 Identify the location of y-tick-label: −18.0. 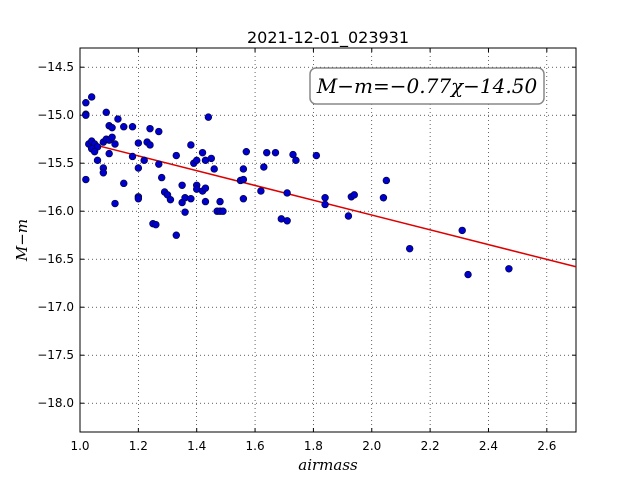
(55, 403).